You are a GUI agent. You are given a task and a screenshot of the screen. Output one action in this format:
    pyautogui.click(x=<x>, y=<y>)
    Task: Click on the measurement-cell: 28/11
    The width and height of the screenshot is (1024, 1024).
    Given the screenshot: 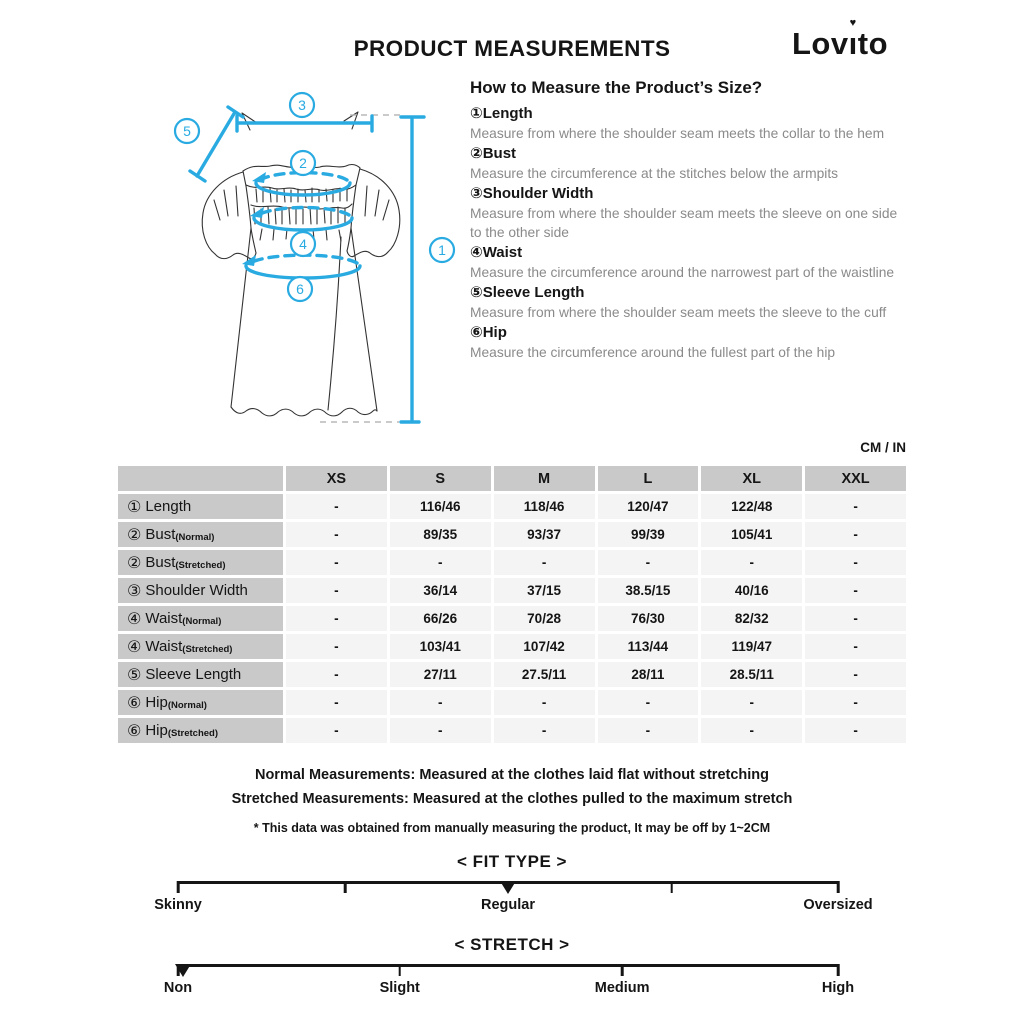 What is the action you would take?
    pyautogui.click(x=648, y=674)
    